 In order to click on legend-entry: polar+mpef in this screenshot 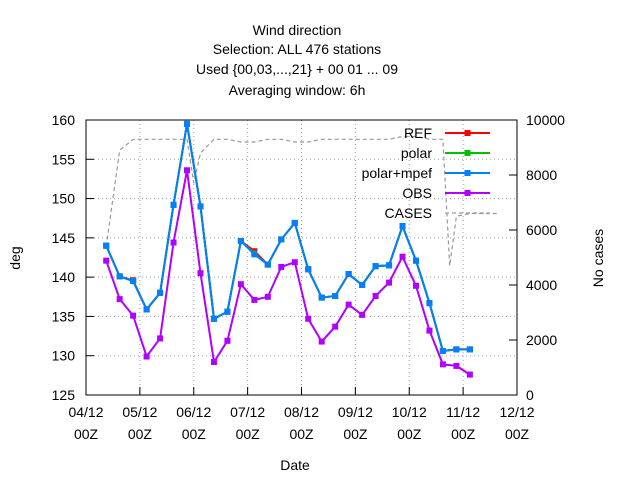, I will do `click(426, 173)`.